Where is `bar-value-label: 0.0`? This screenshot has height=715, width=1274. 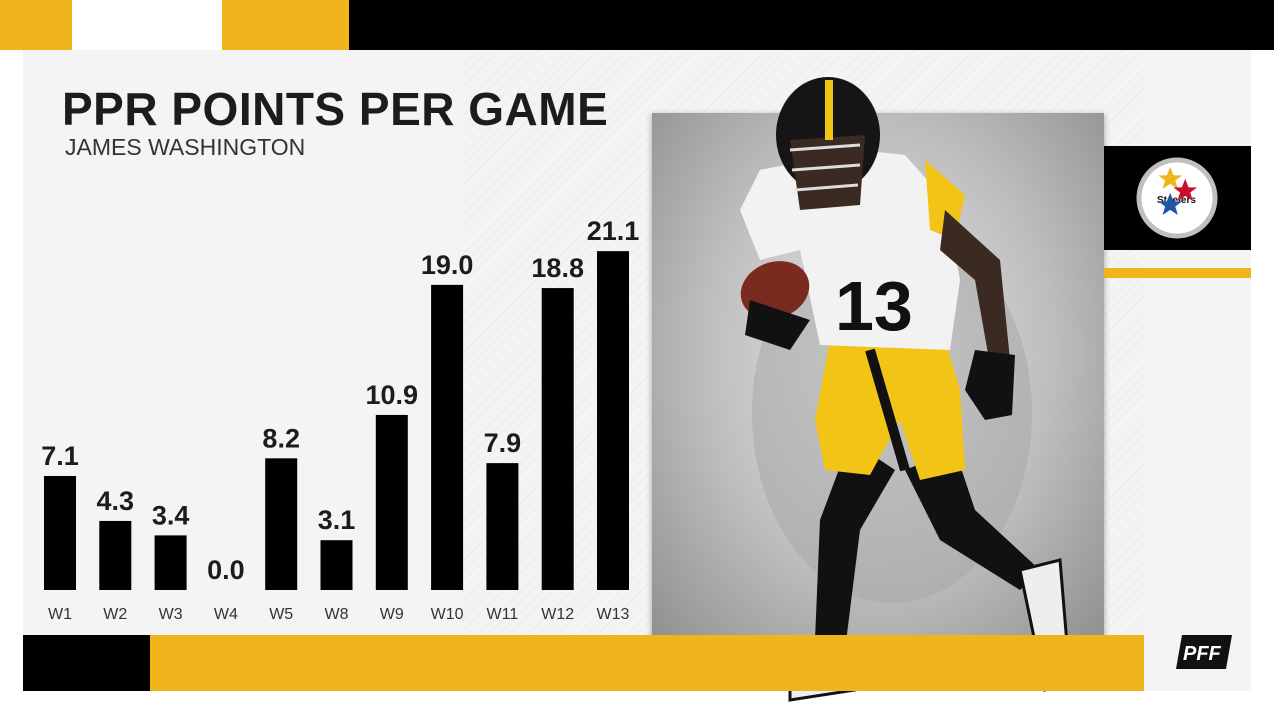 bar-value-label: 0.0 is located at coordinates (226, 570).